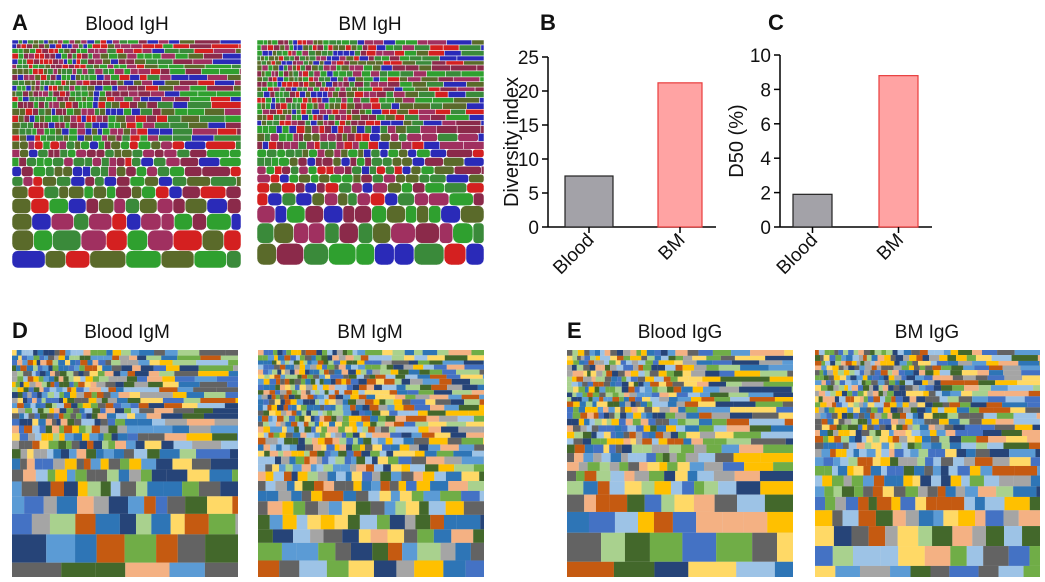 The width and height of the screenshot is (1045, 582). Describe the element at coordinates (371, 463) in the screenshot. I see `treemap` at that location.